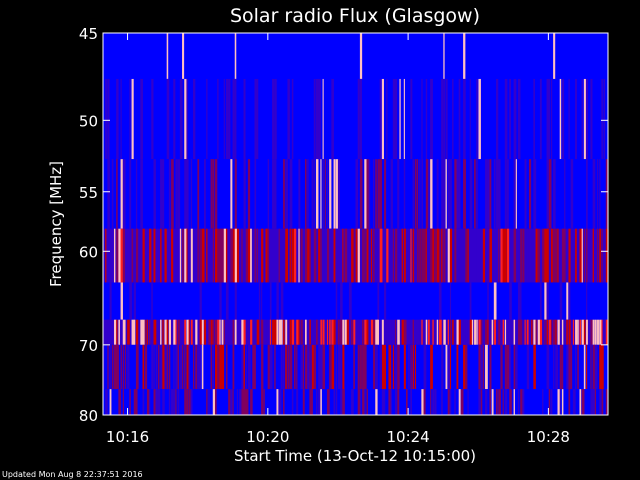 The image size is (640, 480). Describe the element at coordinates (355, 456) in the screenshot. I see `x-axis-label: Start Time (13-Oct-12 10:15:00)` at that location.